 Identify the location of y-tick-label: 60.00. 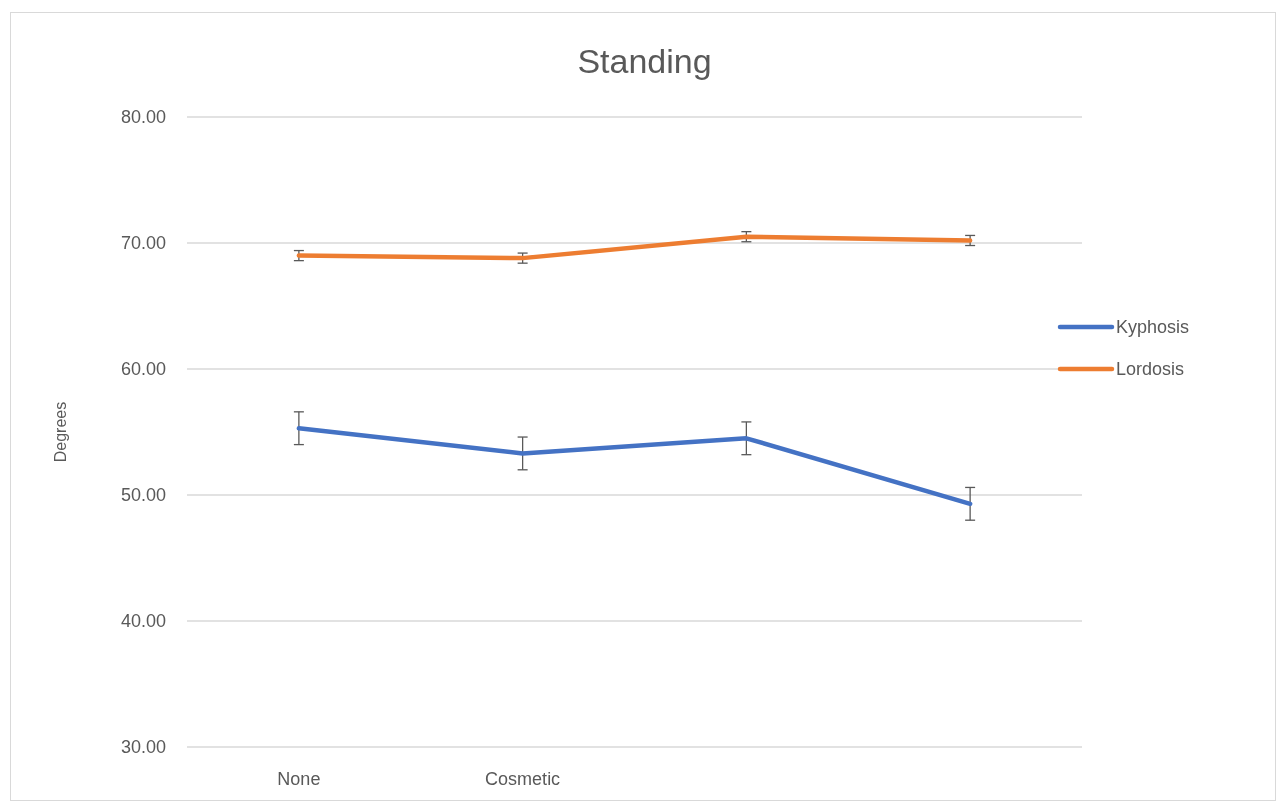
(143, 369).